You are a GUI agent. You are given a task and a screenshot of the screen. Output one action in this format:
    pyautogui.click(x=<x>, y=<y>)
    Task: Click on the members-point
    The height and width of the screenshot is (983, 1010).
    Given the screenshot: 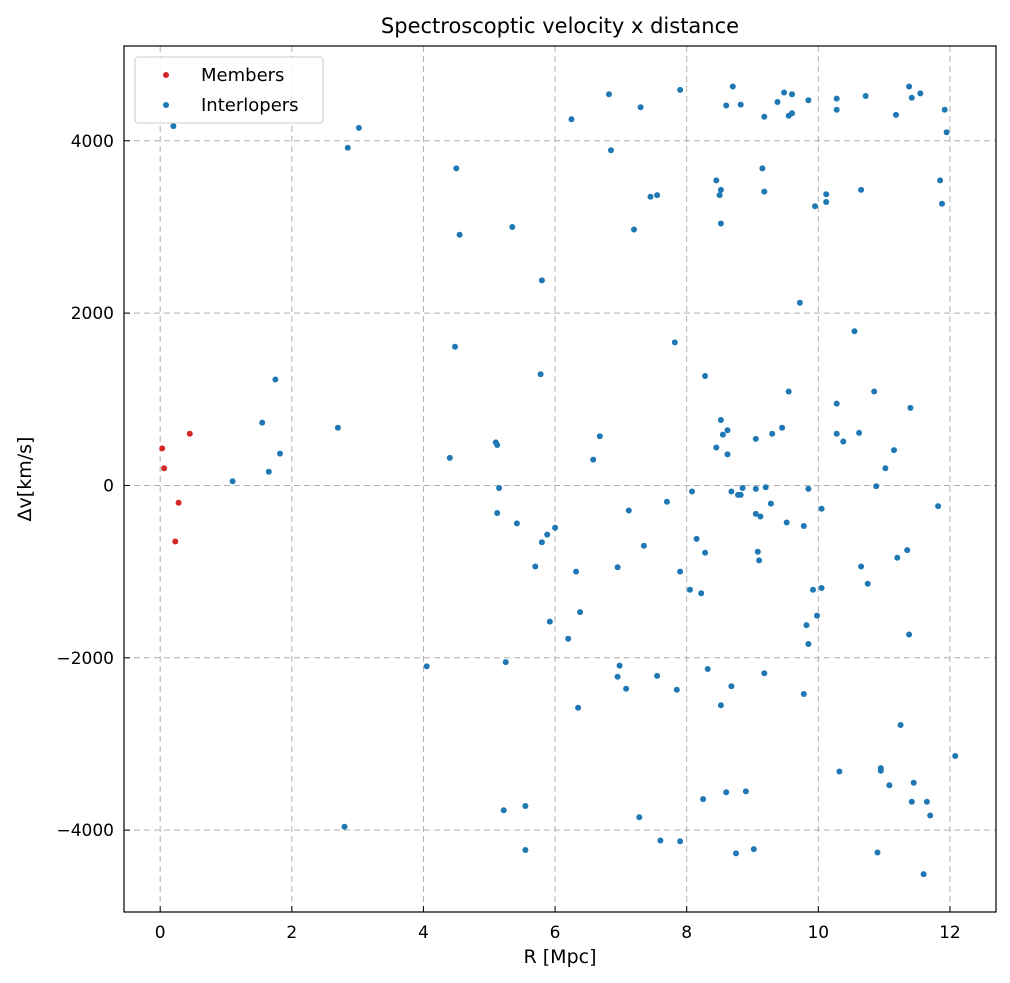 What is the action you would take?
    pyautogui.click(x=164, y=468)
    